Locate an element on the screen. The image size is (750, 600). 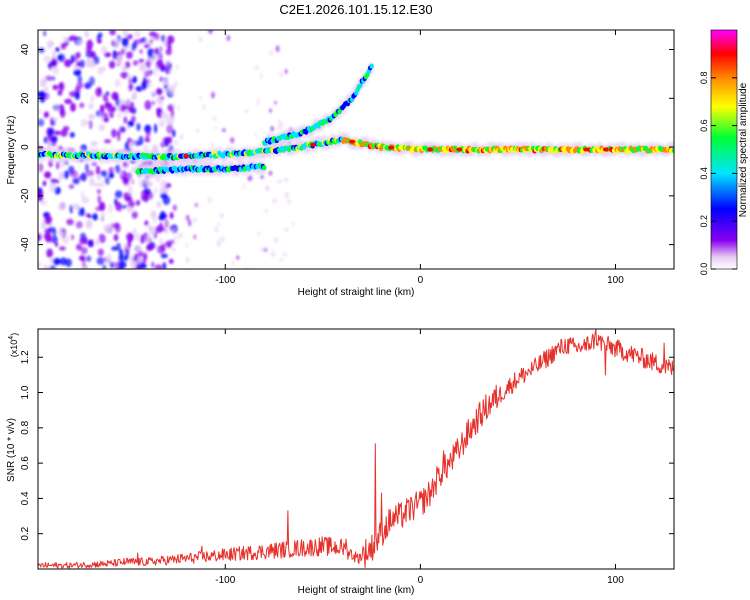
colorbar-tick-label: 0.0 is located at coordinates (704, 269).